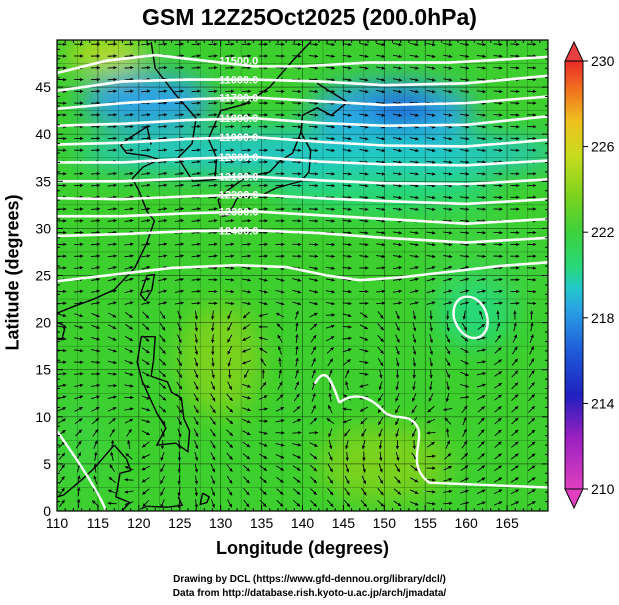 Image resolution: width=619 pixels, height=605 pixels. Describe the element at coordinates (238, 98) in the screenshot. I see `contour-label: 11700.0` at that location.